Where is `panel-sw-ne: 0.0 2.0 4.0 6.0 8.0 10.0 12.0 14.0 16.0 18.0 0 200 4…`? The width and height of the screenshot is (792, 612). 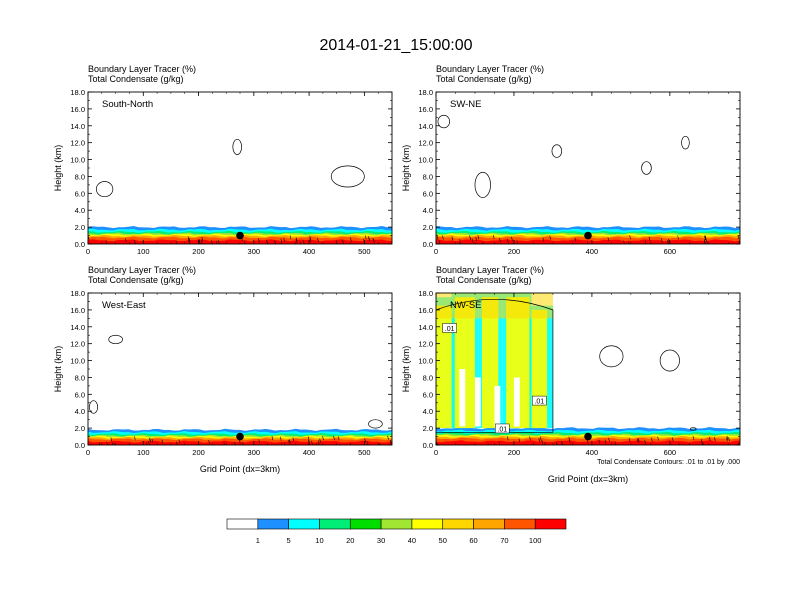 panel-sw-ne: 0.0 2.0 4.0 6.0 8.0 10.0 12.0 14.0 16.0 18.0 0 200 4… is located at coordinates (571, 160).